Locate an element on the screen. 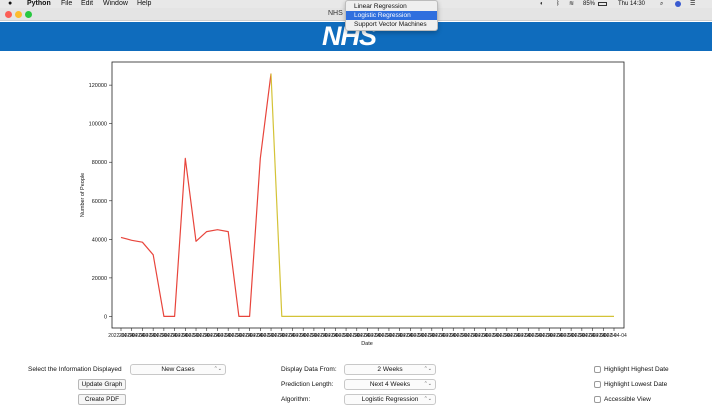  display-from-value: 2 Weeks is located at coordinates (390, 369).